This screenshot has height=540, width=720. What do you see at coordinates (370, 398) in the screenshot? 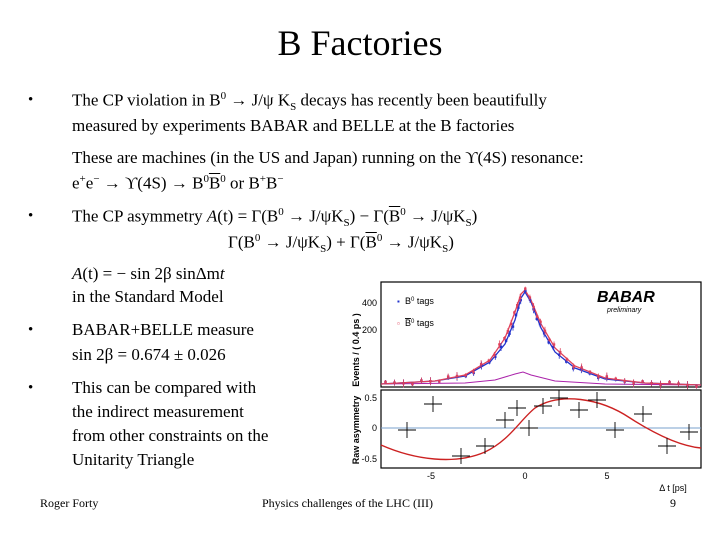
I see `bottom-ytick-0.5: 0.5` at bounding box center [370, 398].